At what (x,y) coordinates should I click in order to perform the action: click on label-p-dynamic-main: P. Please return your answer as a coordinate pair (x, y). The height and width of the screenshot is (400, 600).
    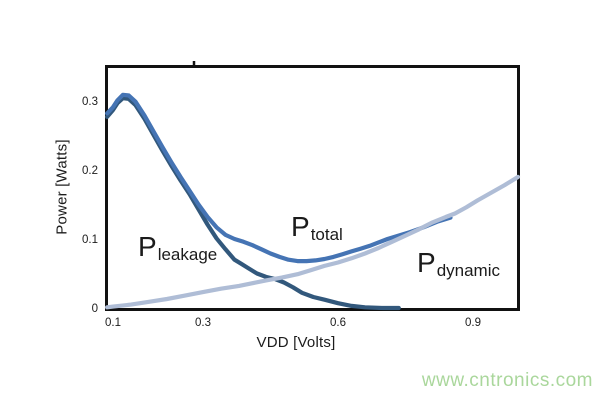
    Looking at the image, I should click on (426, 262).